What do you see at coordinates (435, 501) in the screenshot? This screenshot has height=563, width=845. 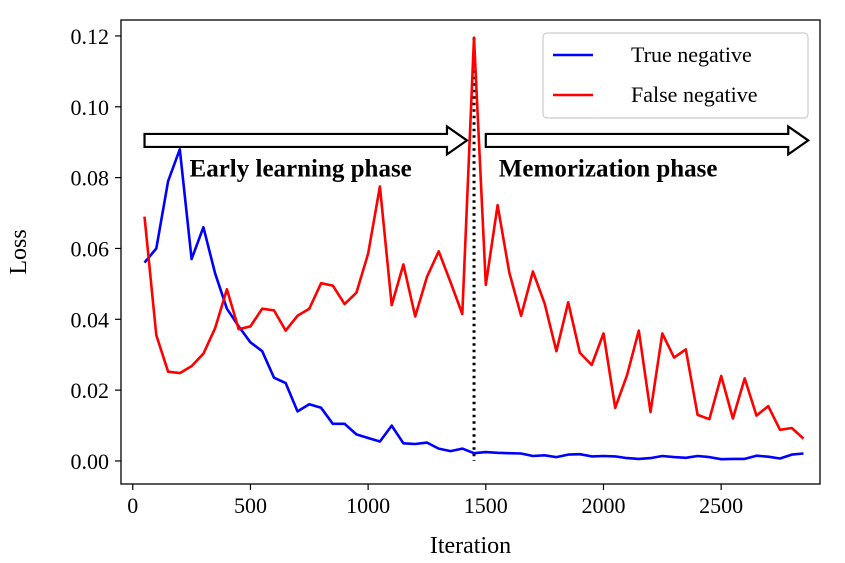 I see `x-axis-ticks: 0 500 1000 1500 2000 2500` at bounding box center [435, 501].